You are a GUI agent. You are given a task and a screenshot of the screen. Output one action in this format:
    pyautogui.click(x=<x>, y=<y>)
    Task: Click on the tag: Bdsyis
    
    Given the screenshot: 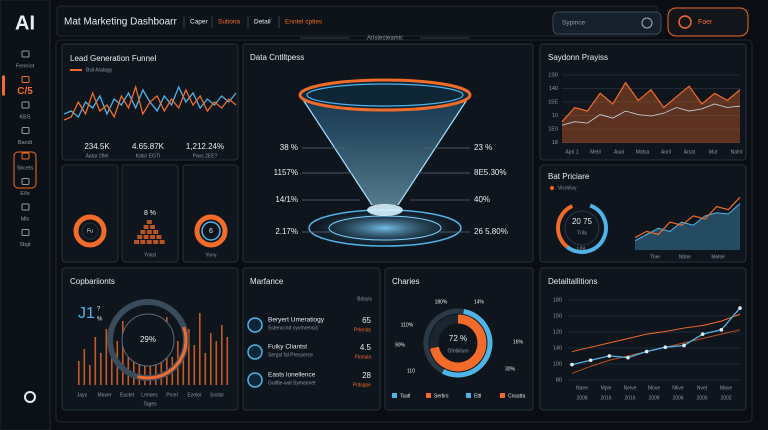 What is the action you would take?
    pyautogui.click(x=364, y=299)
    